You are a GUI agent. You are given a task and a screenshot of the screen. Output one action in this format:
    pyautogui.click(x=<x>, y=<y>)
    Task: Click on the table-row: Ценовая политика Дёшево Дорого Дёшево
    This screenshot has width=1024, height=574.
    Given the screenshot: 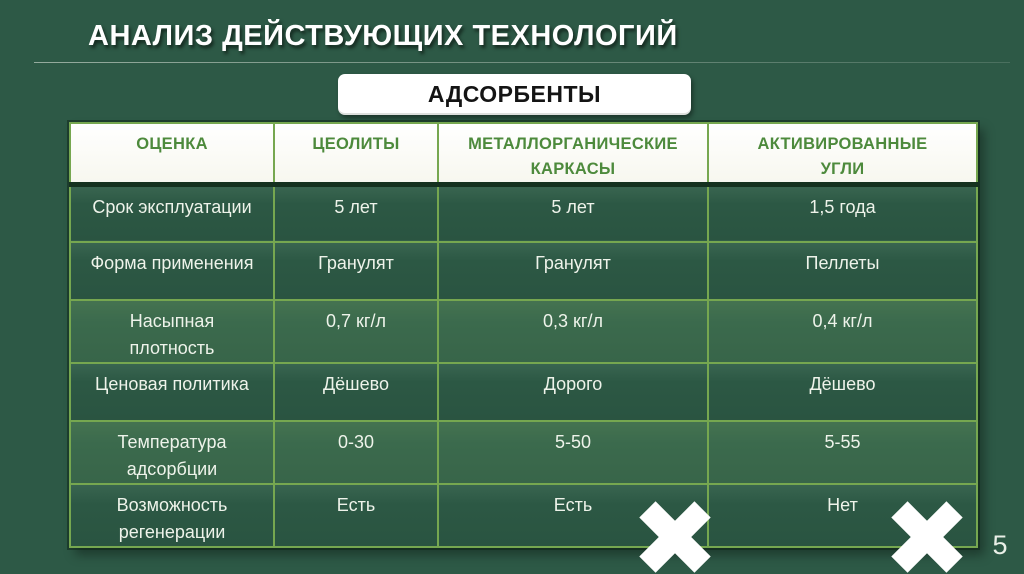 What is the action you would take?
    pyautogui.click(x=523, y=392)
    